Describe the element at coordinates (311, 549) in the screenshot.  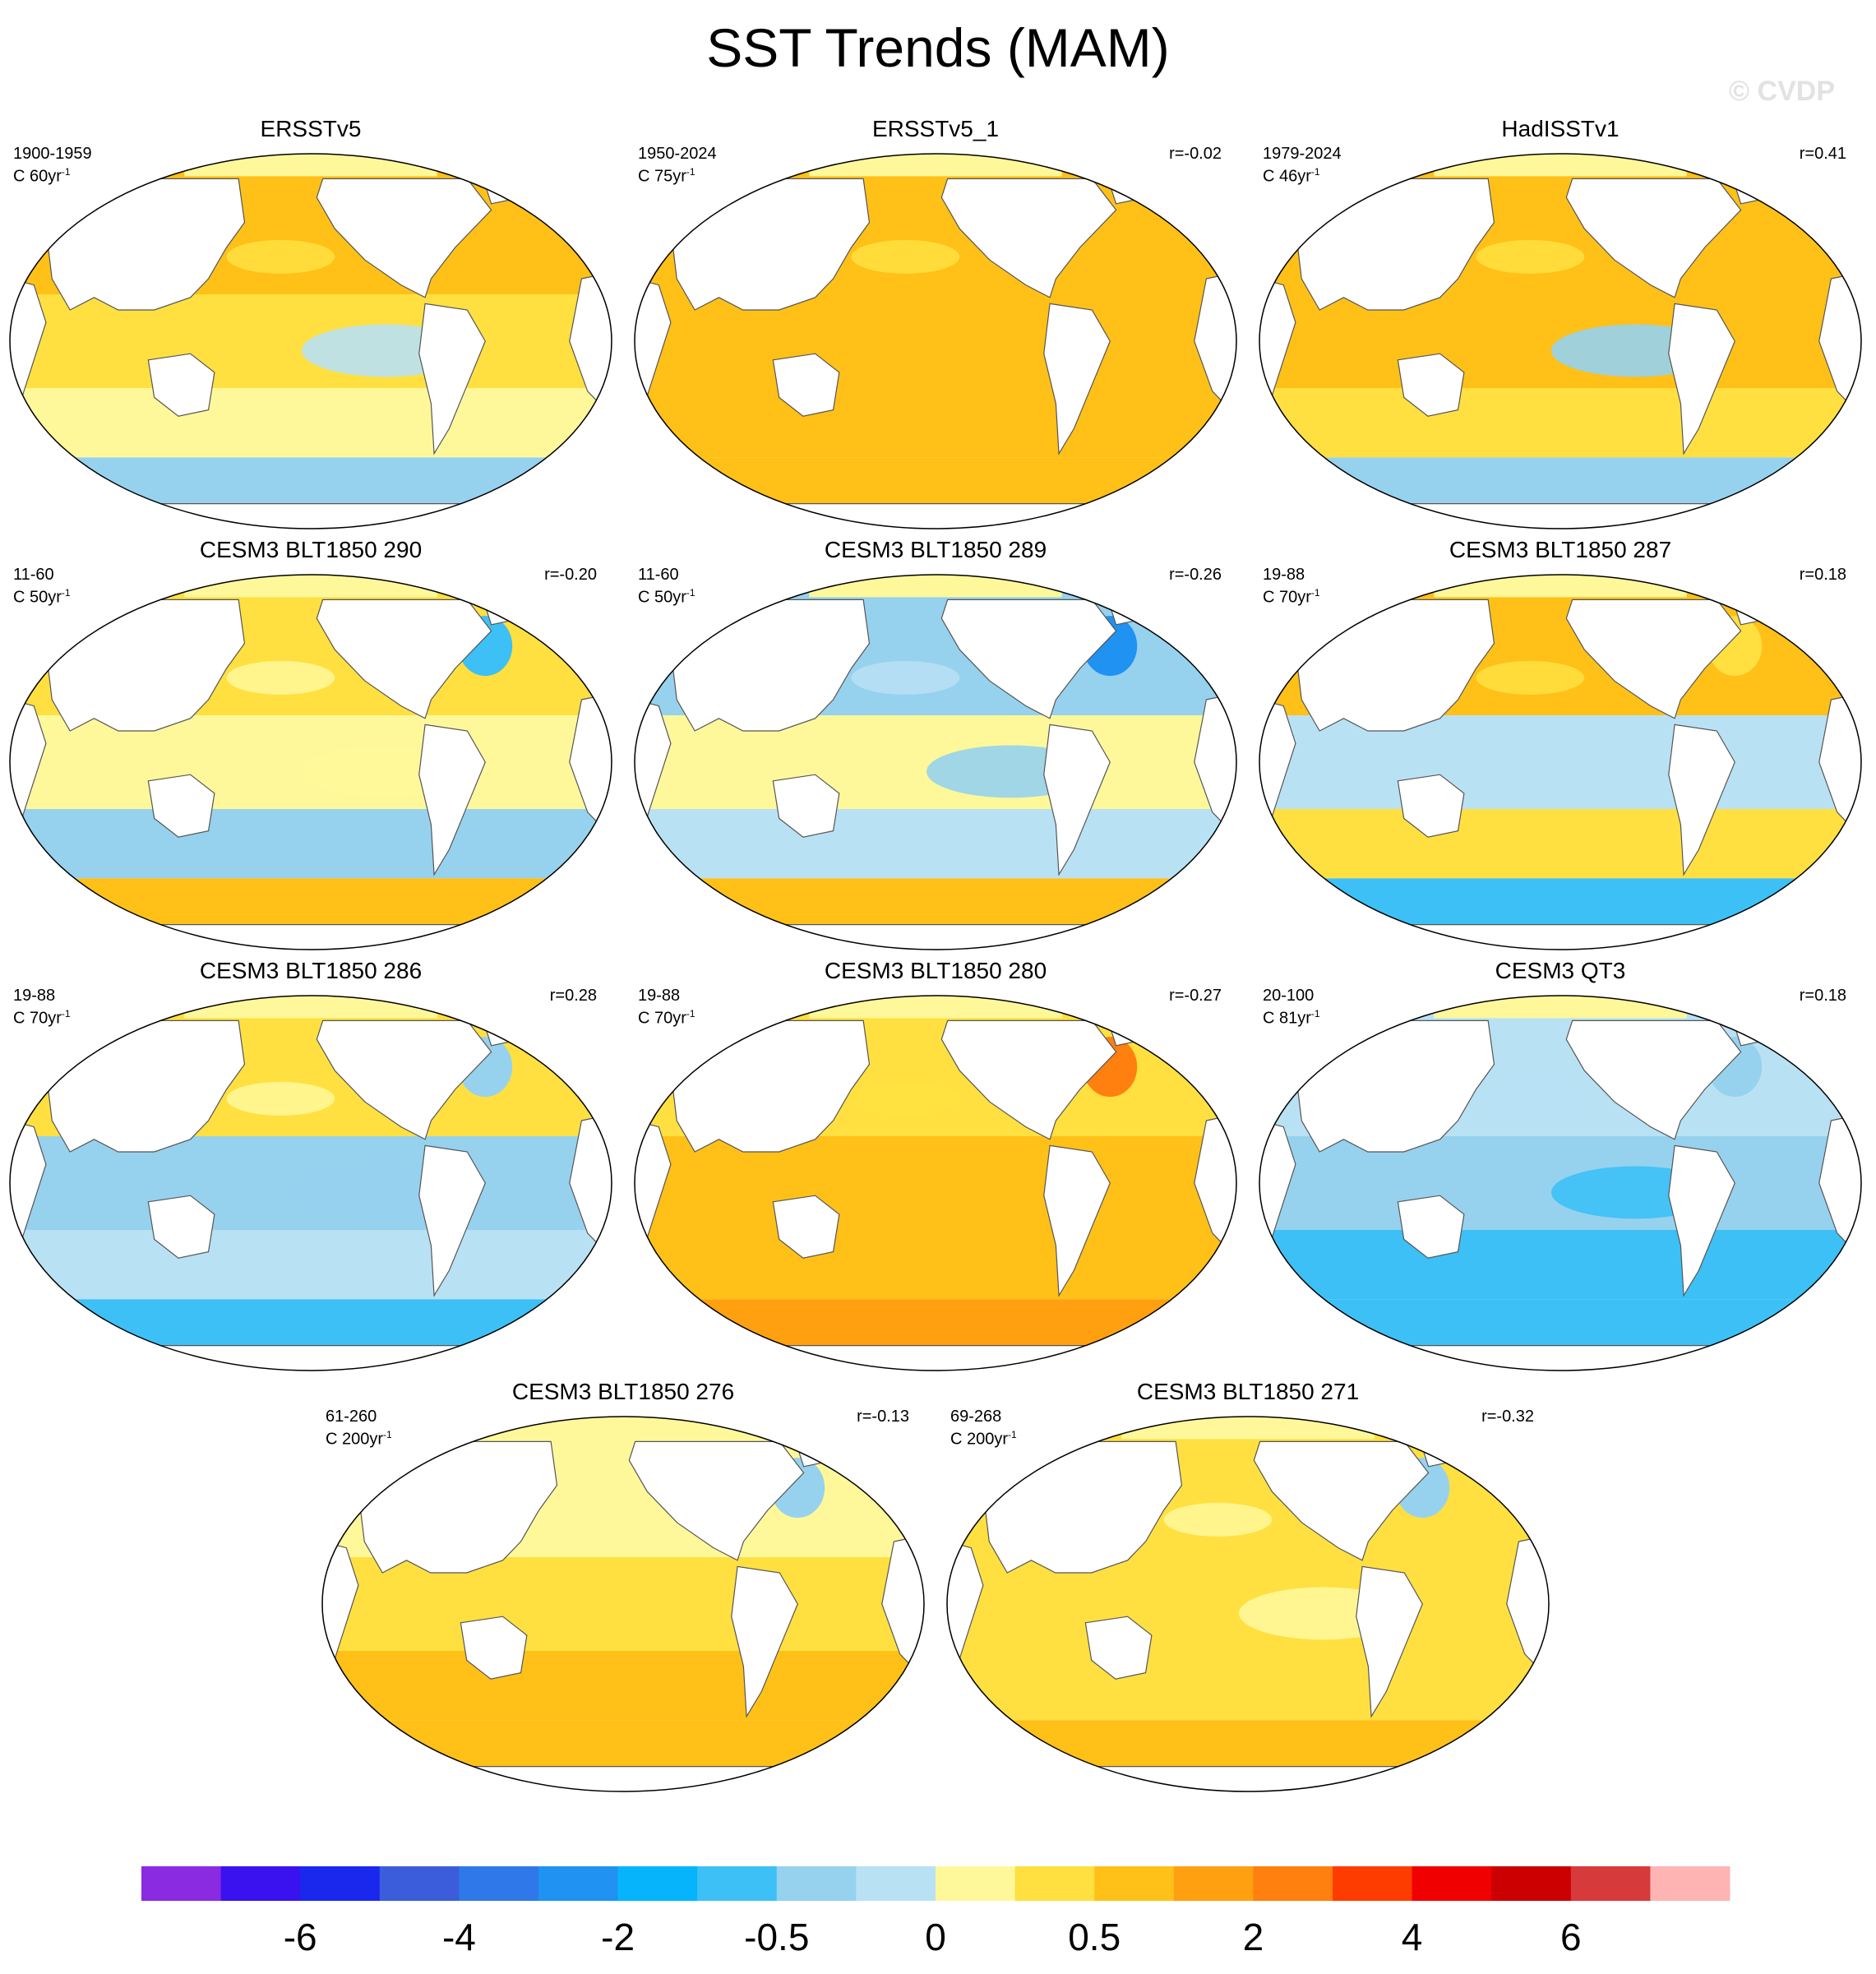
I see `panel-title: CESM3 BLT1850 290` at that location.